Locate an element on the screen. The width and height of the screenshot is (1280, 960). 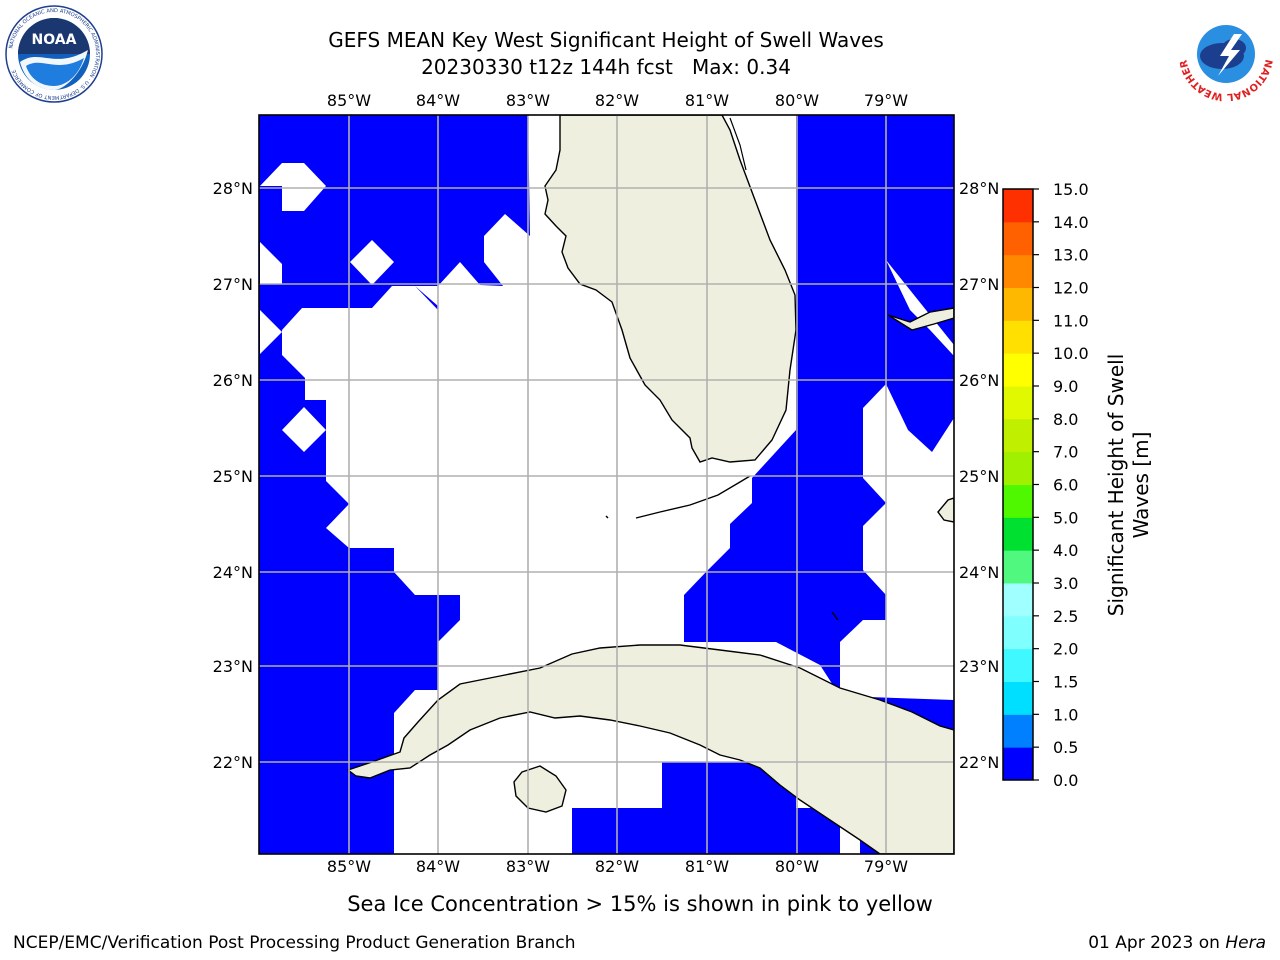
lat-tick-left: 24°N is located at coordinates (233, 572).